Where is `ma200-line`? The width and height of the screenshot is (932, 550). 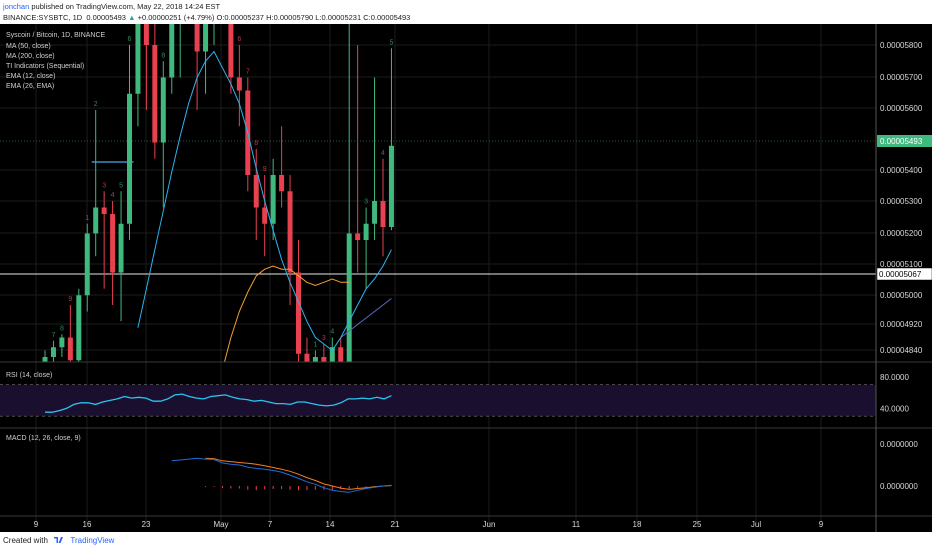 ma200-line is located at coordinates (286, 317).